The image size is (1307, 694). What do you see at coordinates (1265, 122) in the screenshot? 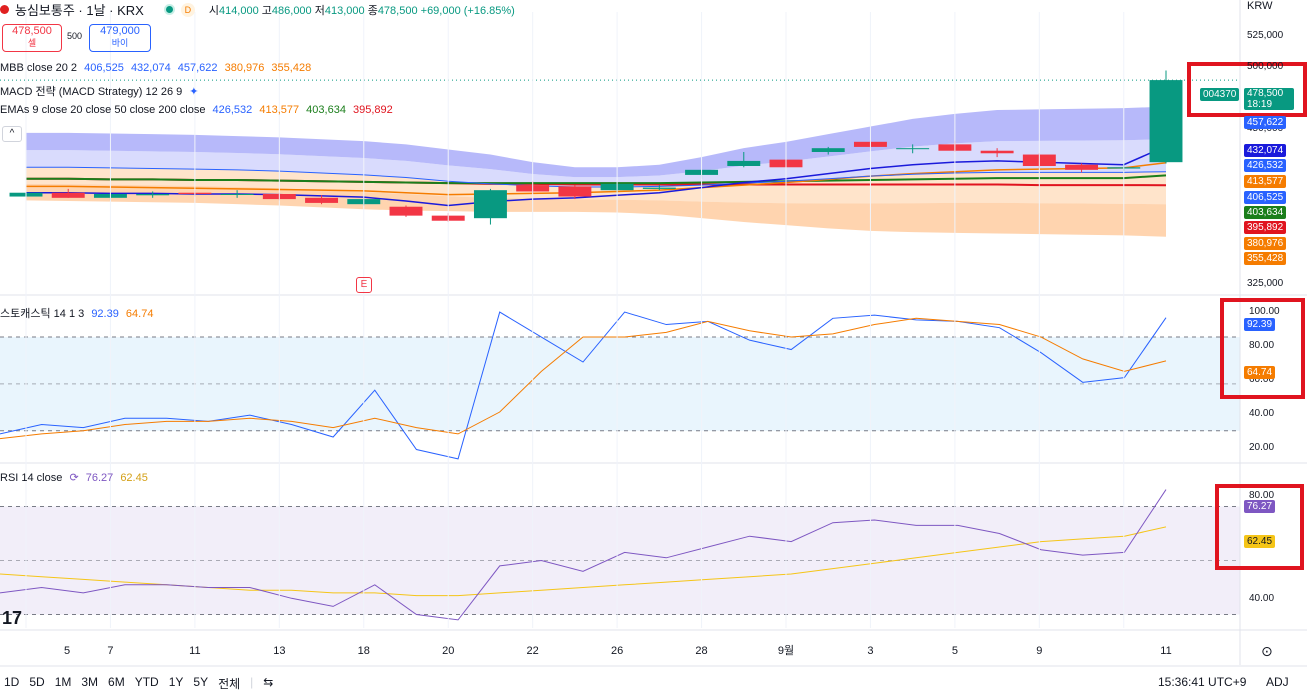
I see `bb-upper-label: 457,622` at bounding box center [1265, 122].